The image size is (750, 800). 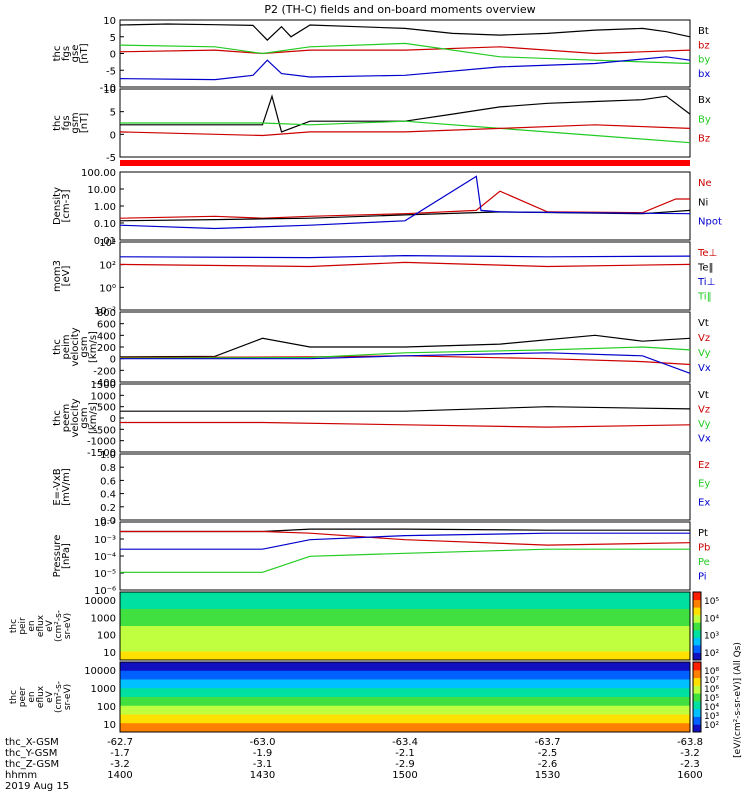 I want to click on y-axis-label: E=-VxB, so click(x=57, y=486).